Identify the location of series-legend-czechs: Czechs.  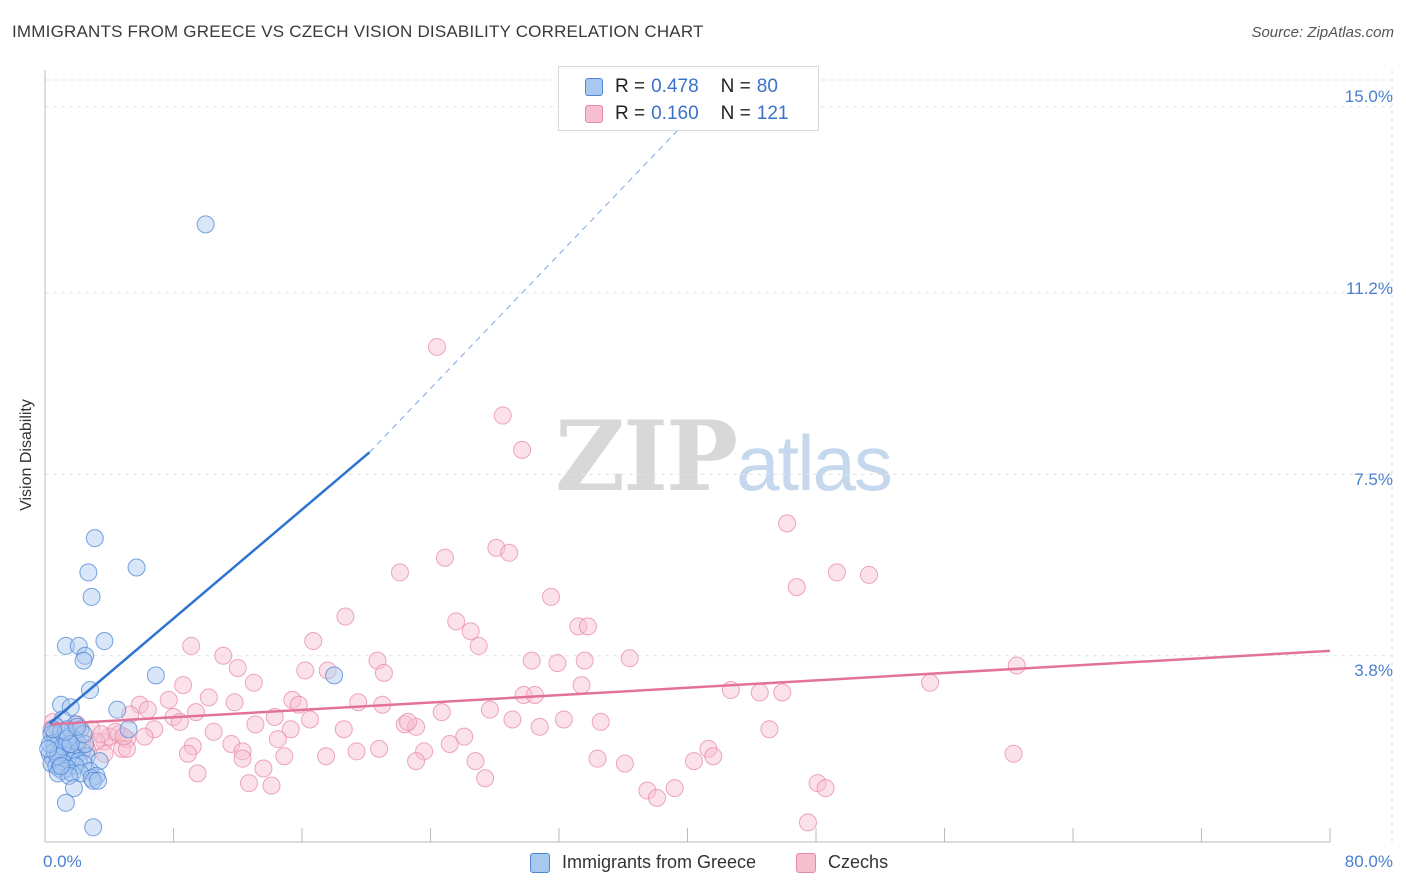
(842, 862).